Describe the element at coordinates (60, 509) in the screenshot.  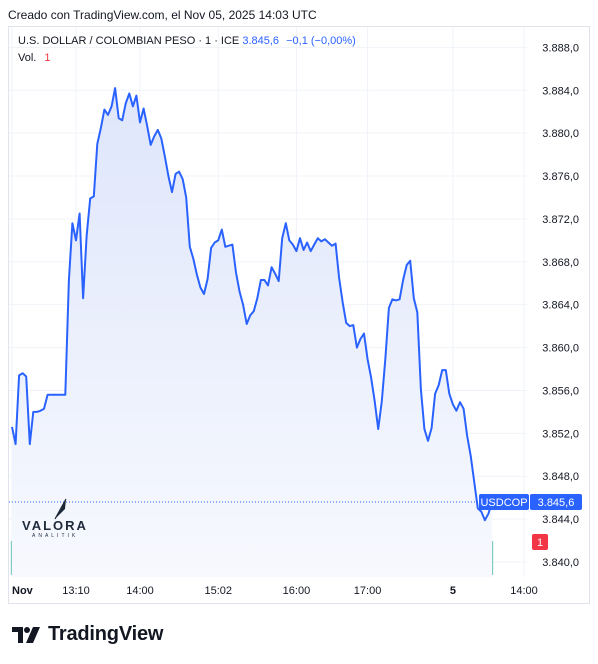
I see `valora-feather-icon` at that location.